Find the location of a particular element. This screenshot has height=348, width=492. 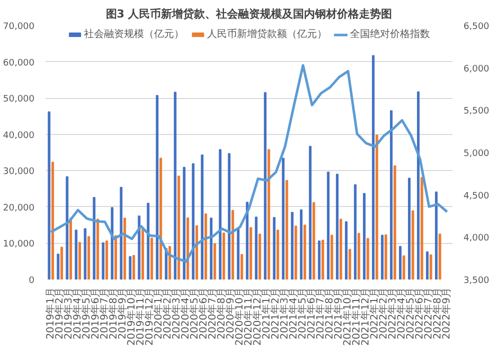

y2-tick-label: 4,000 is located at coordinates (477, 239).